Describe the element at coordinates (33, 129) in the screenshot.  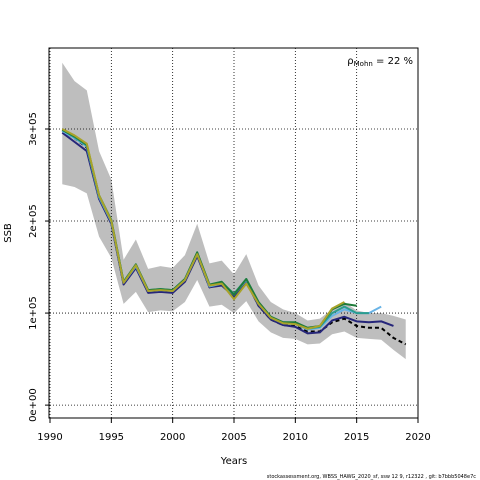
I see `y-tick-label: 3e+05` at that location.